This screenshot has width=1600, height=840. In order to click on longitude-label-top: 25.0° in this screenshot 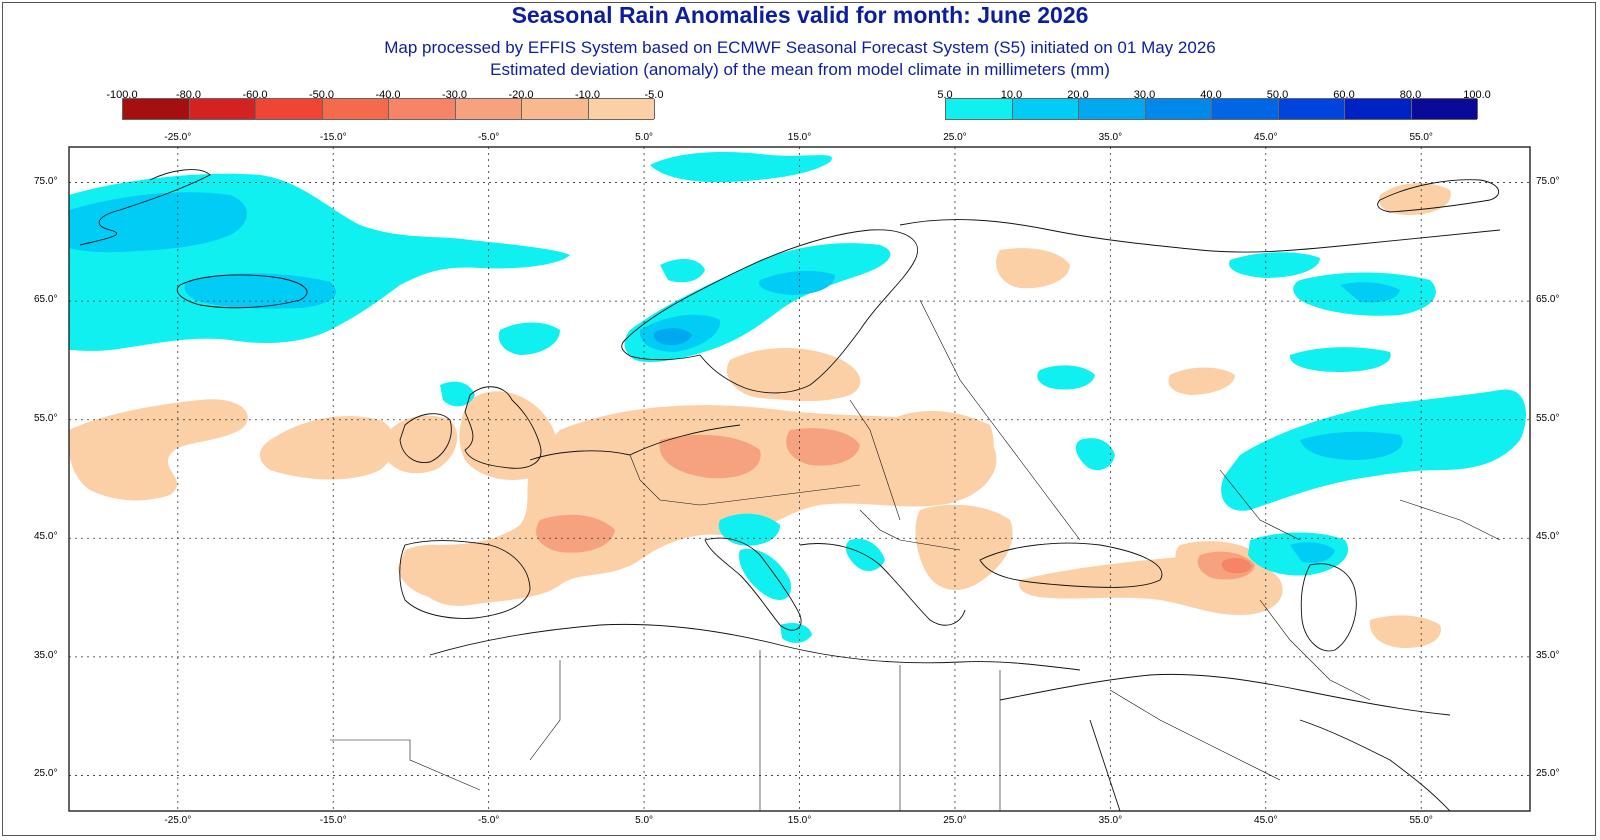, I will do `click(955, 137)`.